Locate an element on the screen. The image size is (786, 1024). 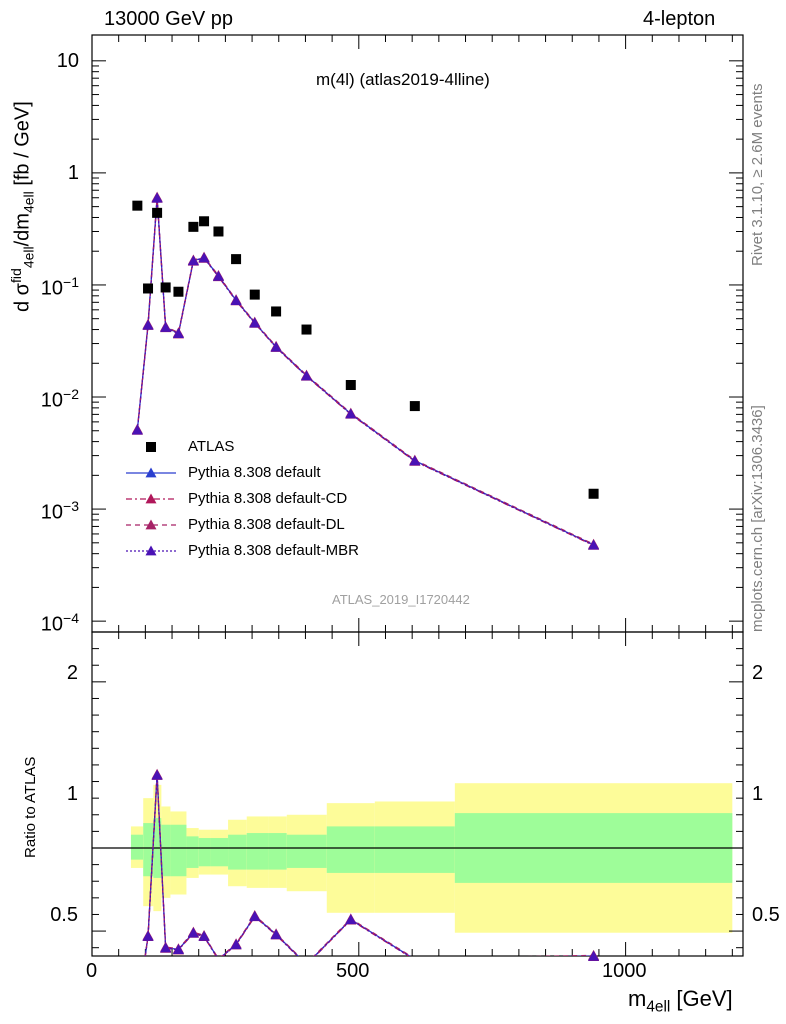
y-axis-label-main: d σfid4ell/dm4ell [fb / GeV] is located at coordinates (22, 206).